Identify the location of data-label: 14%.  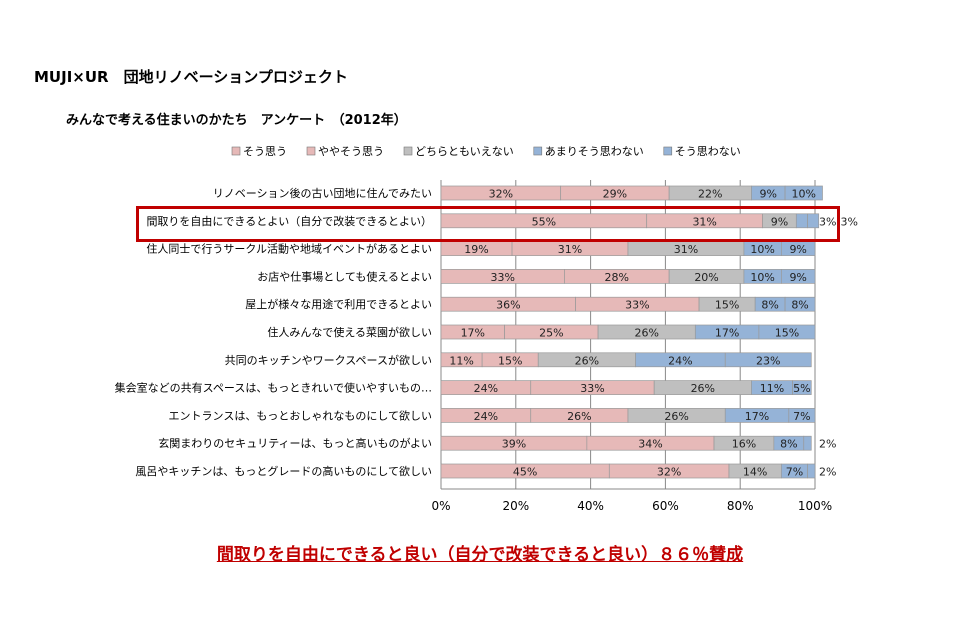
(755, 472).